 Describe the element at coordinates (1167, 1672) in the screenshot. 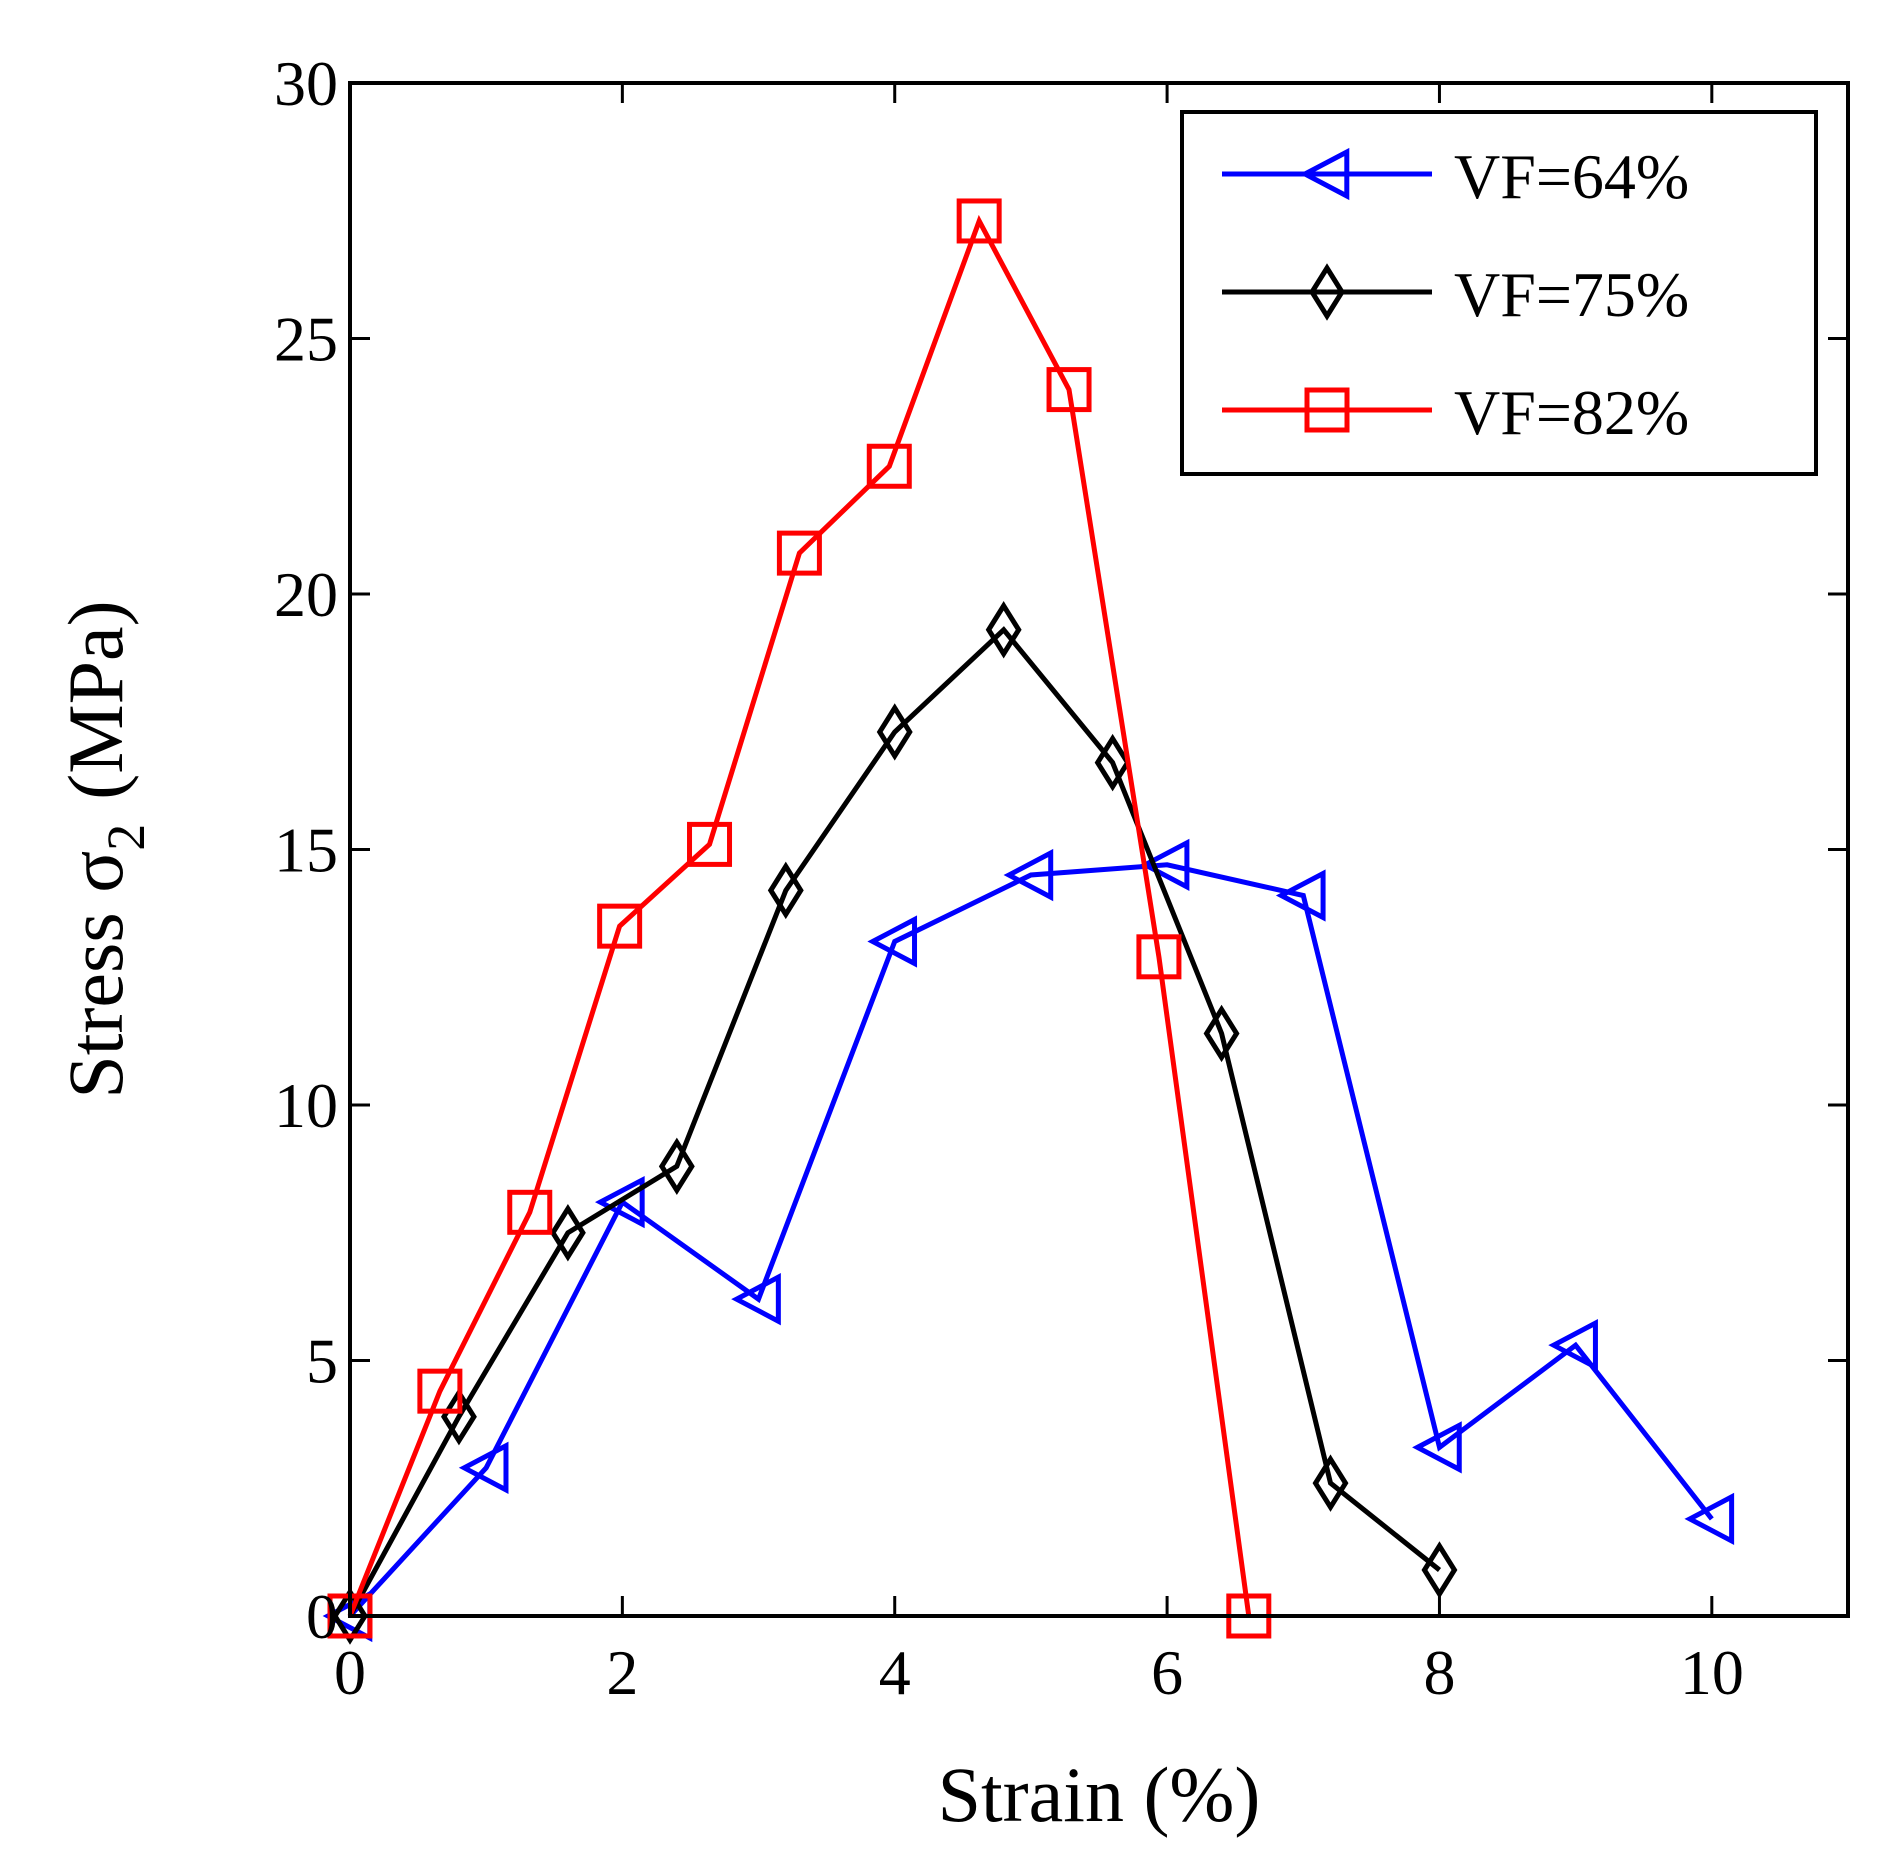

I see `x-tick-label-3: 6` at that location.